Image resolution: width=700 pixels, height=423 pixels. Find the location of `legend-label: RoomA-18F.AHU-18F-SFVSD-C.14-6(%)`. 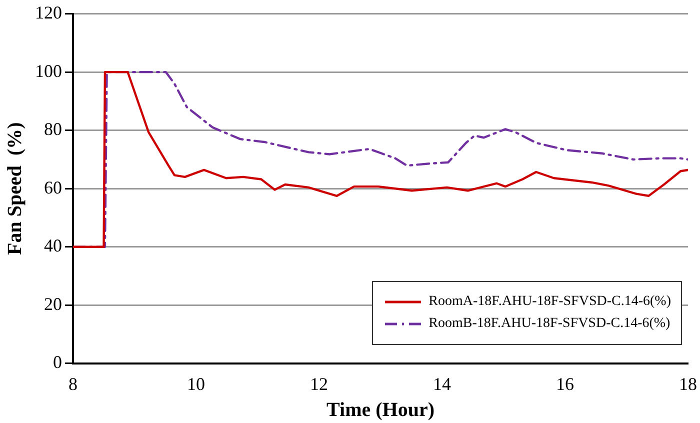

legend-label: RoomA-18F.AHU-18F-SFVSD-C.14-6(%) is located at coordinates (549, 302).